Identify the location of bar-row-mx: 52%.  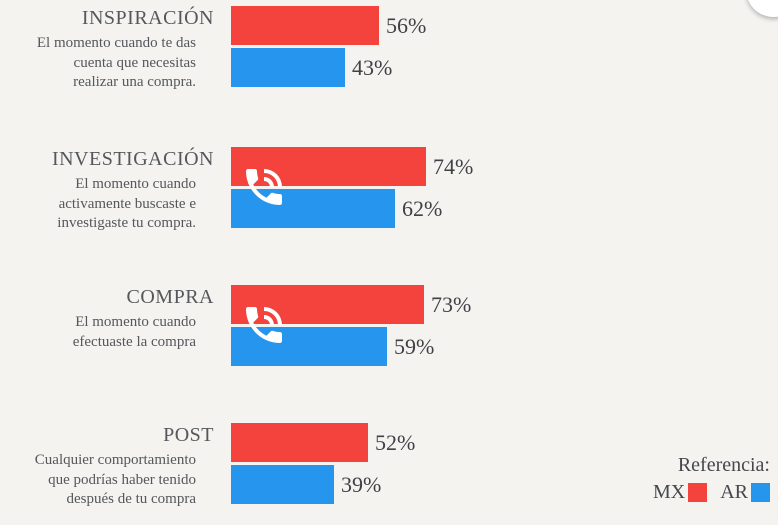
(323, 442).